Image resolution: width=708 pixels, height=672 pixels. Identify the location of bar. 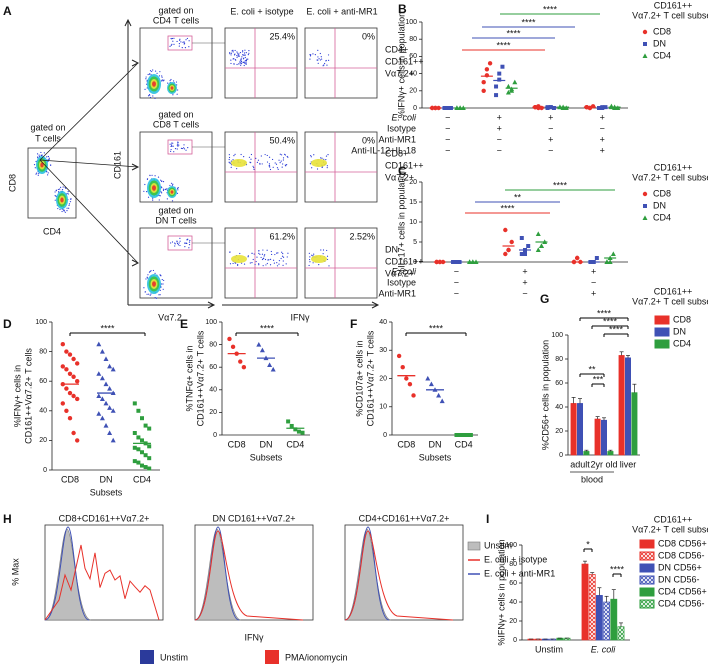
(579, 429).